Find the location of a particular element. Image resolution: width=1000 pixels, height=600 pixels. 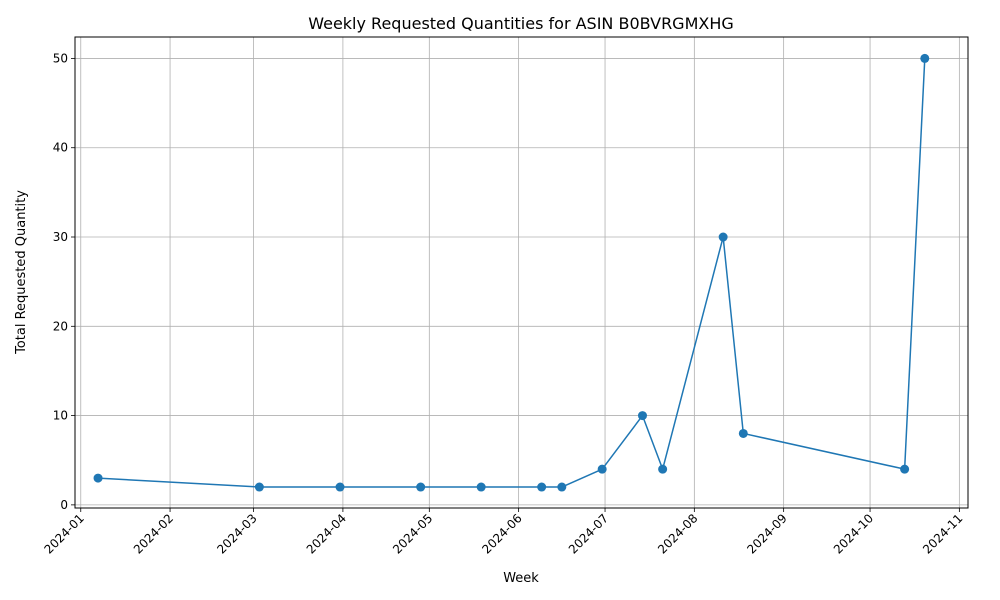

y-tick-label: 30 is located at coordinates (60, 237).